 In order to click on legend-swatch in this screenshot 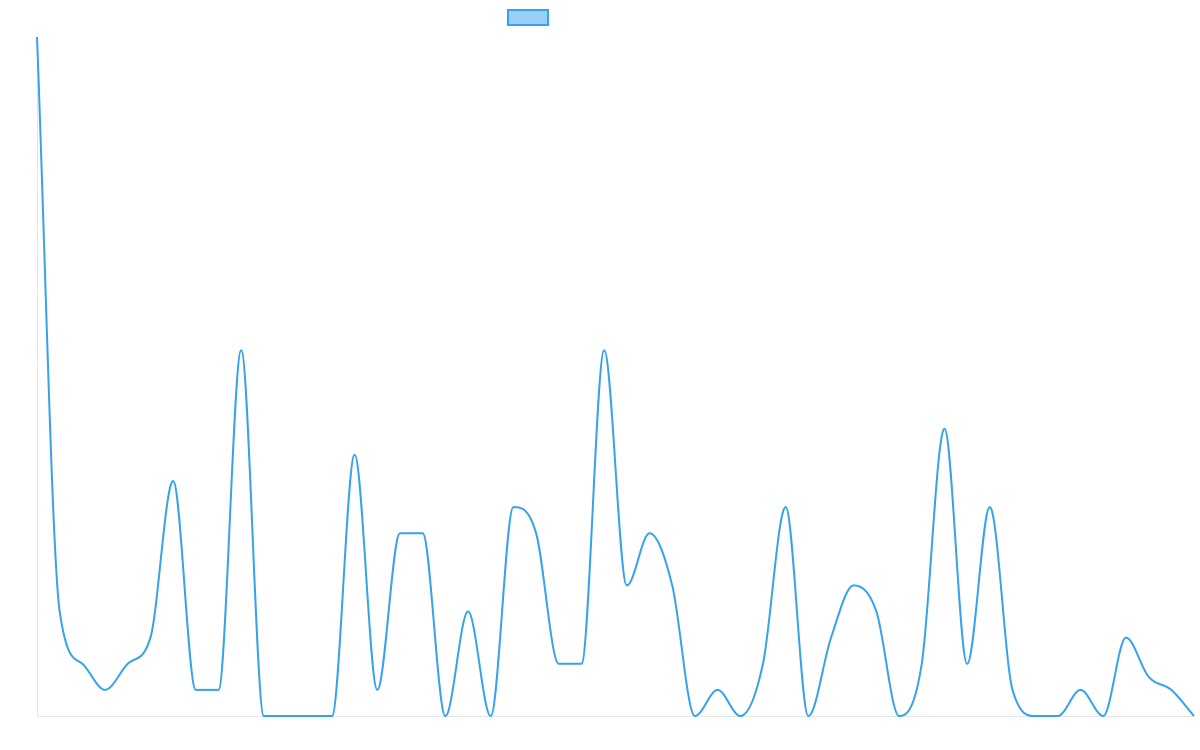, I will do `click(528, 17)`.